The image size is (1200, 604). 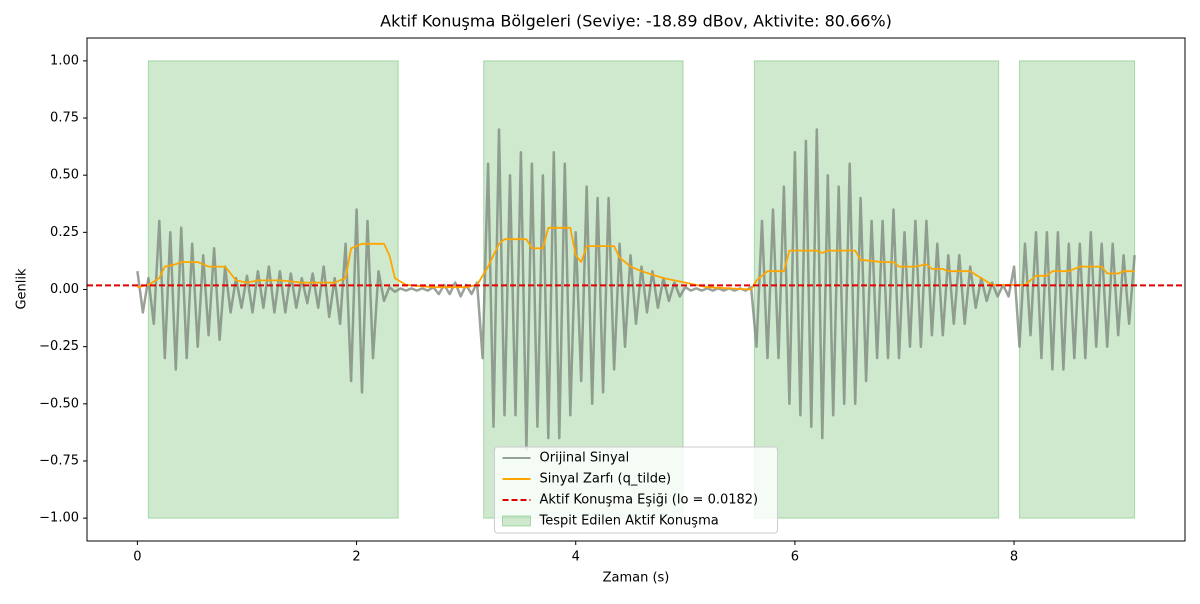 I want to click on x-tick-label: 6, so click(x=795, y=557).